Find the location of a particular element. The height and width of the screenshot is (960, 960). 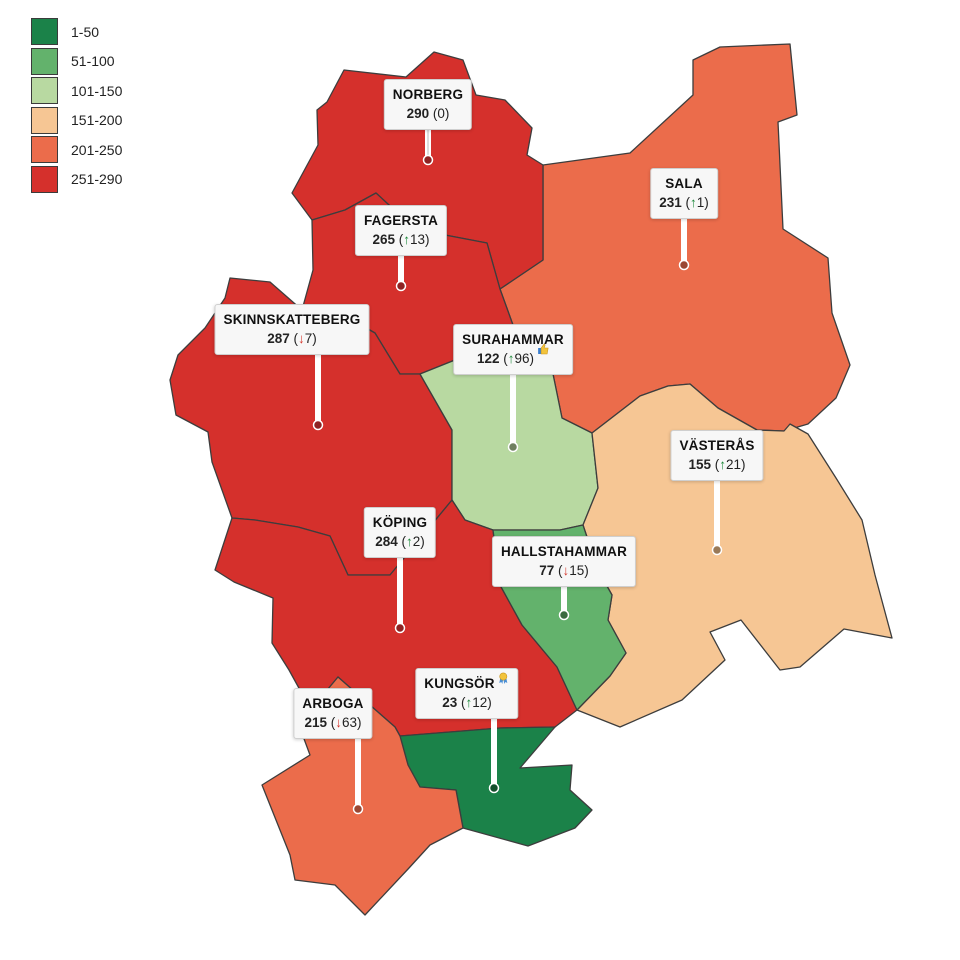

rank-value: 77 is located at coordinates (547, 570).